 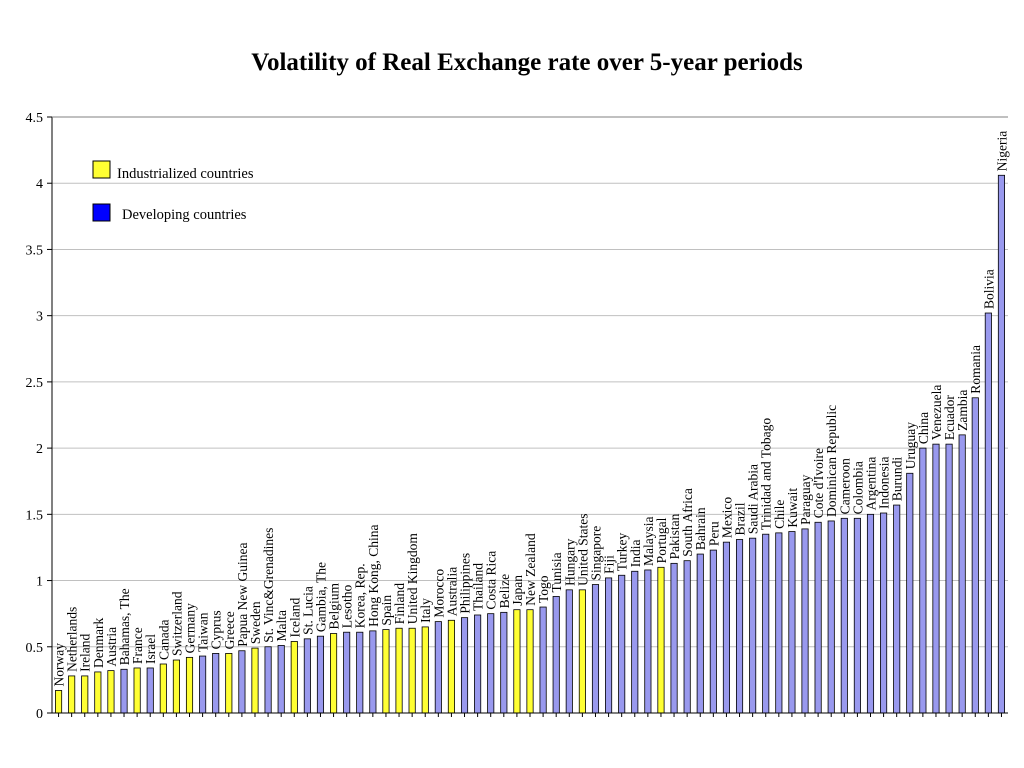 What do you see at coordinates (39, 184) in the screenshot?
I see `y-tick-label: 4` at bounding box center [39, 184].